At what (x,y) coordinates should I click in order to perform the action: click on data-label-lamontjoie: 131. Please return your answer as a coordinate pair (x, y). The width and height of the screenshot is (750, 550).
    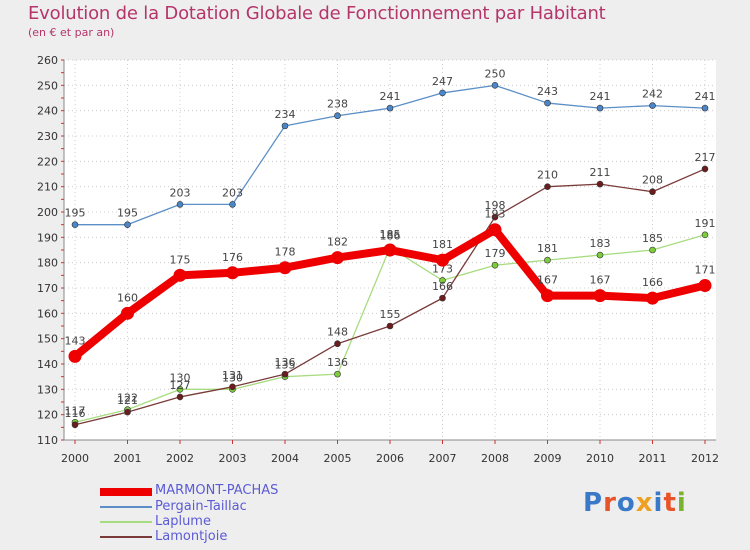
    Looking at the image, I should click on (232, 375).